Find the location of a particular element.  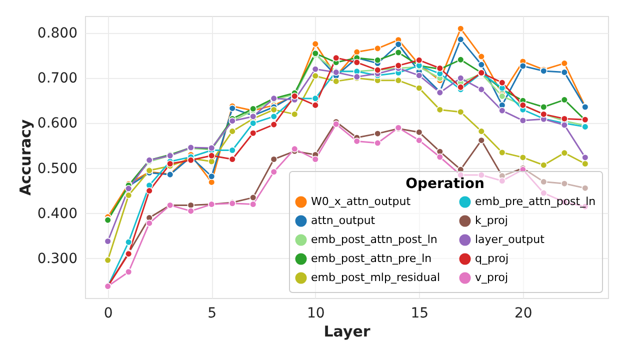

legend-label: emb_post_mlp_residual is located at coordinates (375, 277).